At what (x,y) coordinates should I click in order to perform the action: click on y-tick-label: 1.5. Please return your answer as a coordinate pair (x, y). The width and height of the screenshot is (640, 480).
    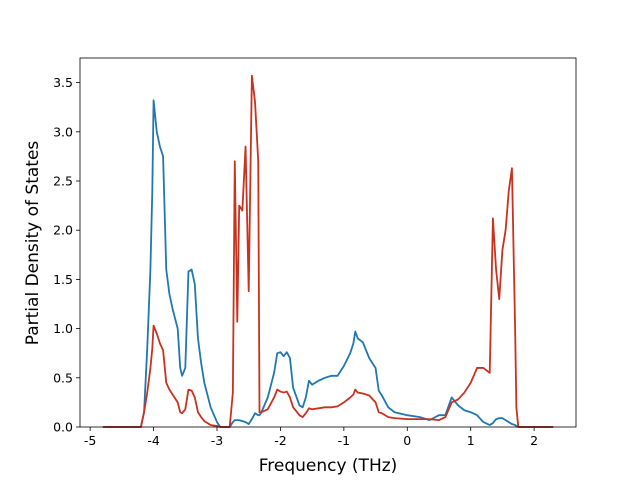
    Looking at the image, I should click on (63, 279).